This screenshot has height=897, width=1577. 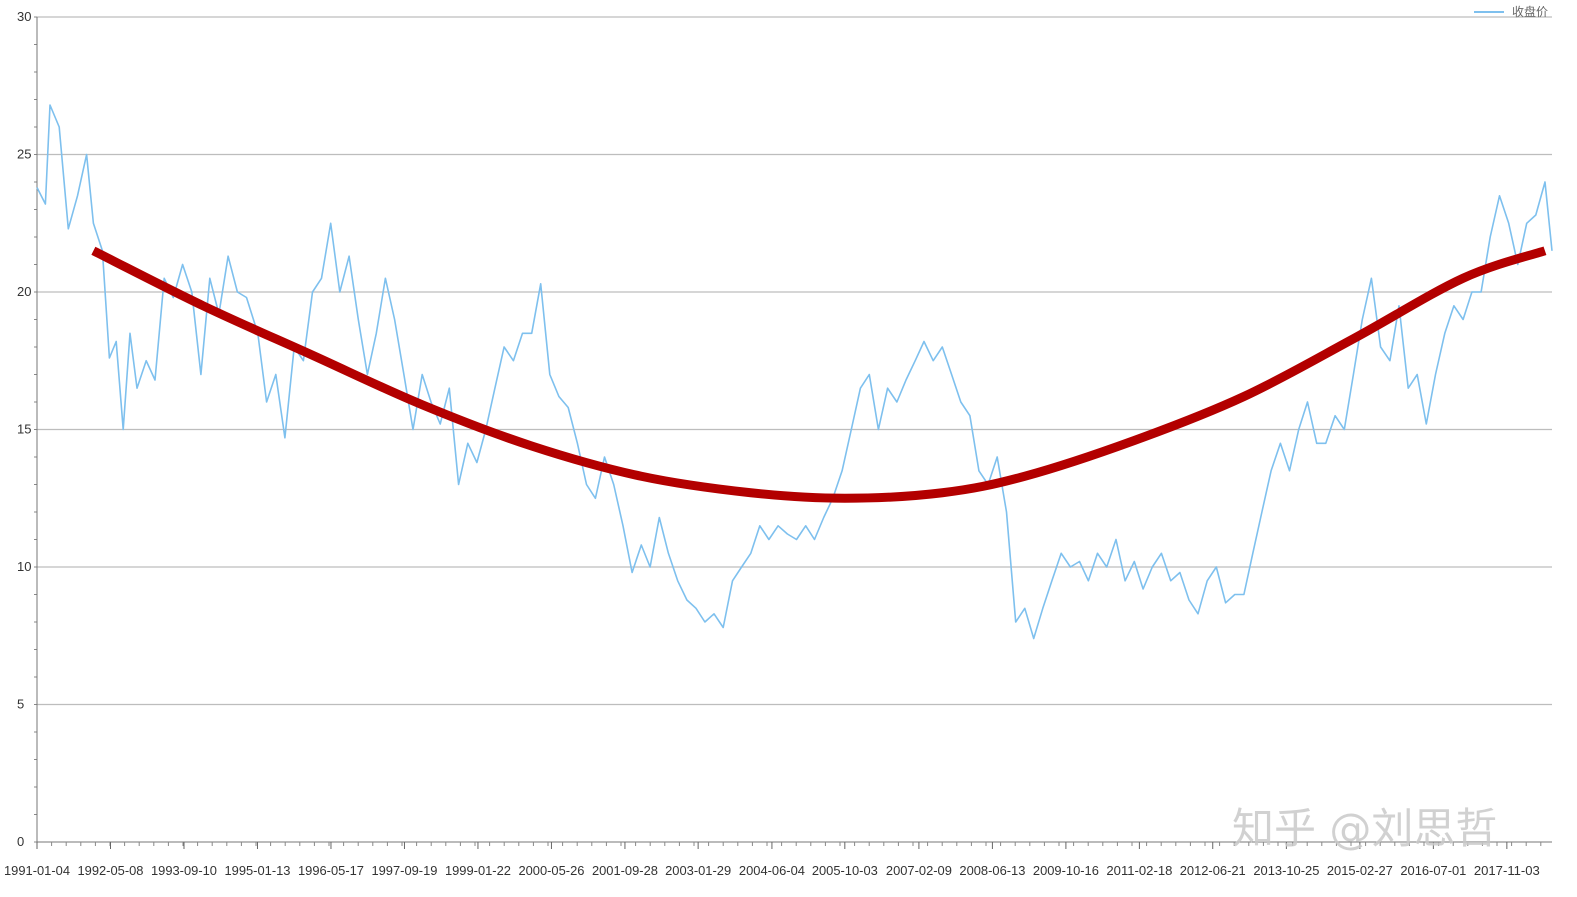 What do you see at coordinates (404, 870) in the screenshot?
I see `x-tick-label: 1997-09-19` at bounding box center [404, 870].